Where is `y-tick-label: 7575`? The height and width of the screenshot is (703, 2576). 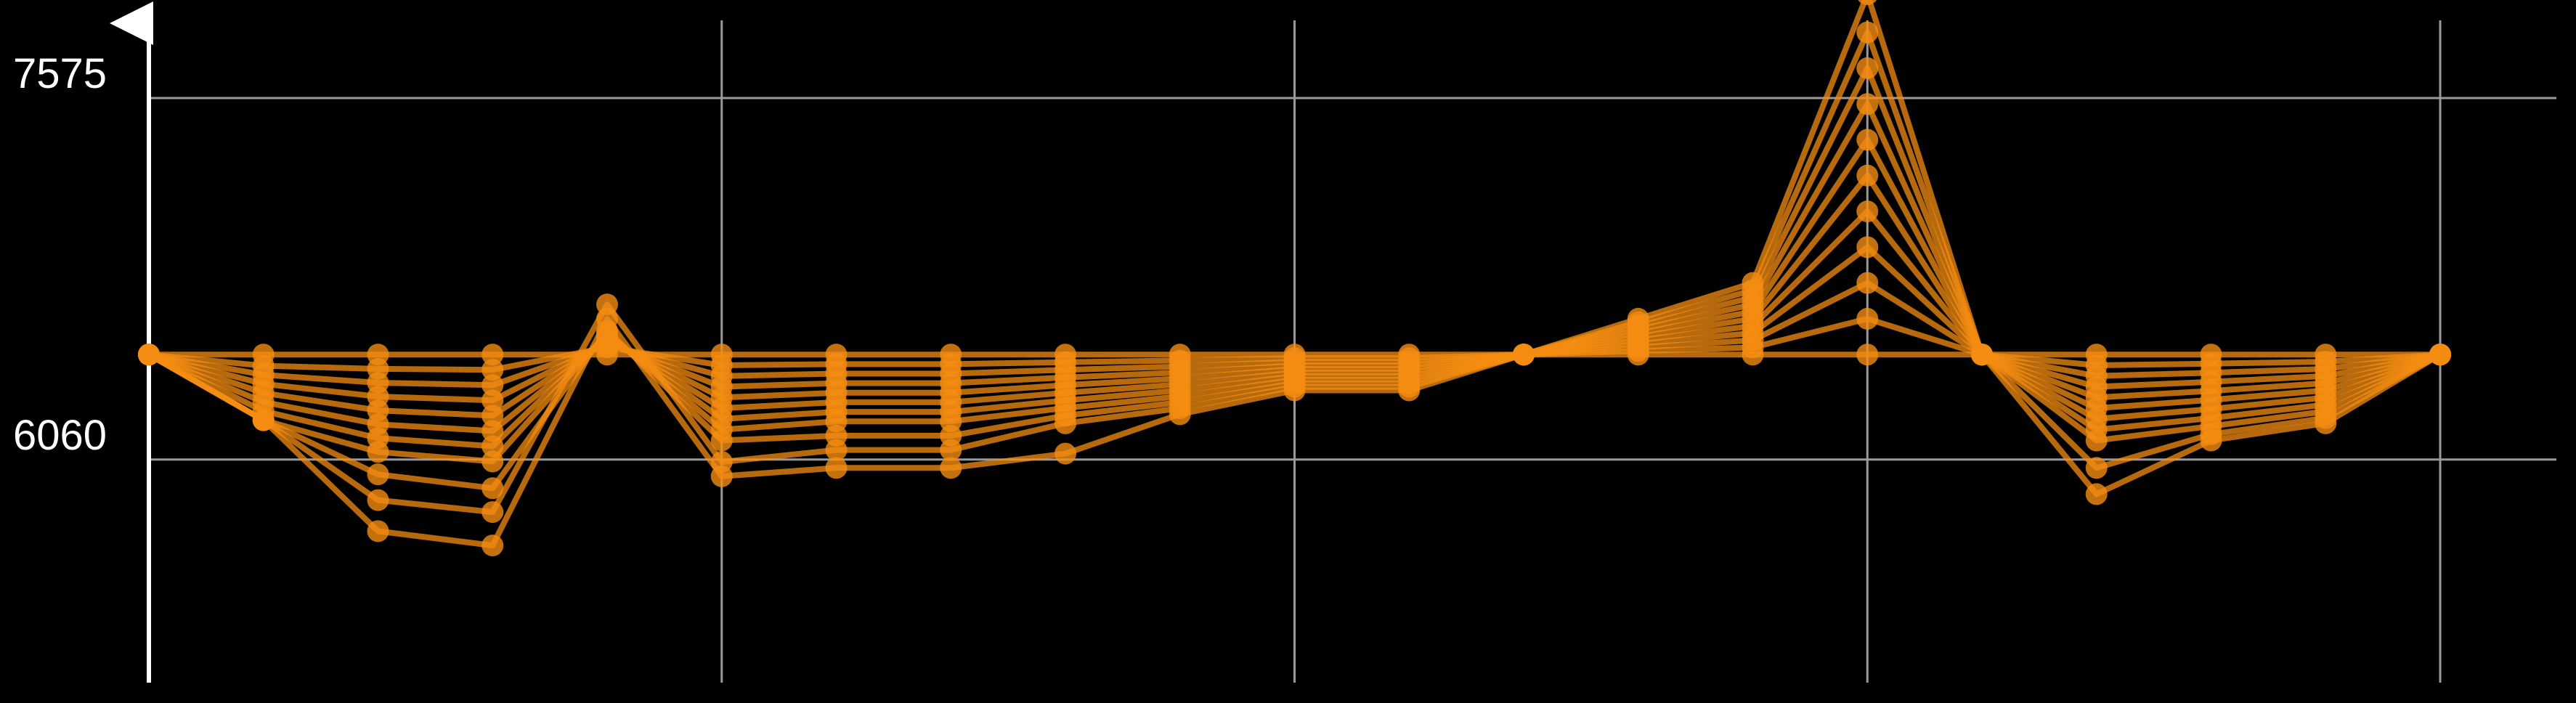 y-tick-label: 7575 is located at coordinates (60, 73).